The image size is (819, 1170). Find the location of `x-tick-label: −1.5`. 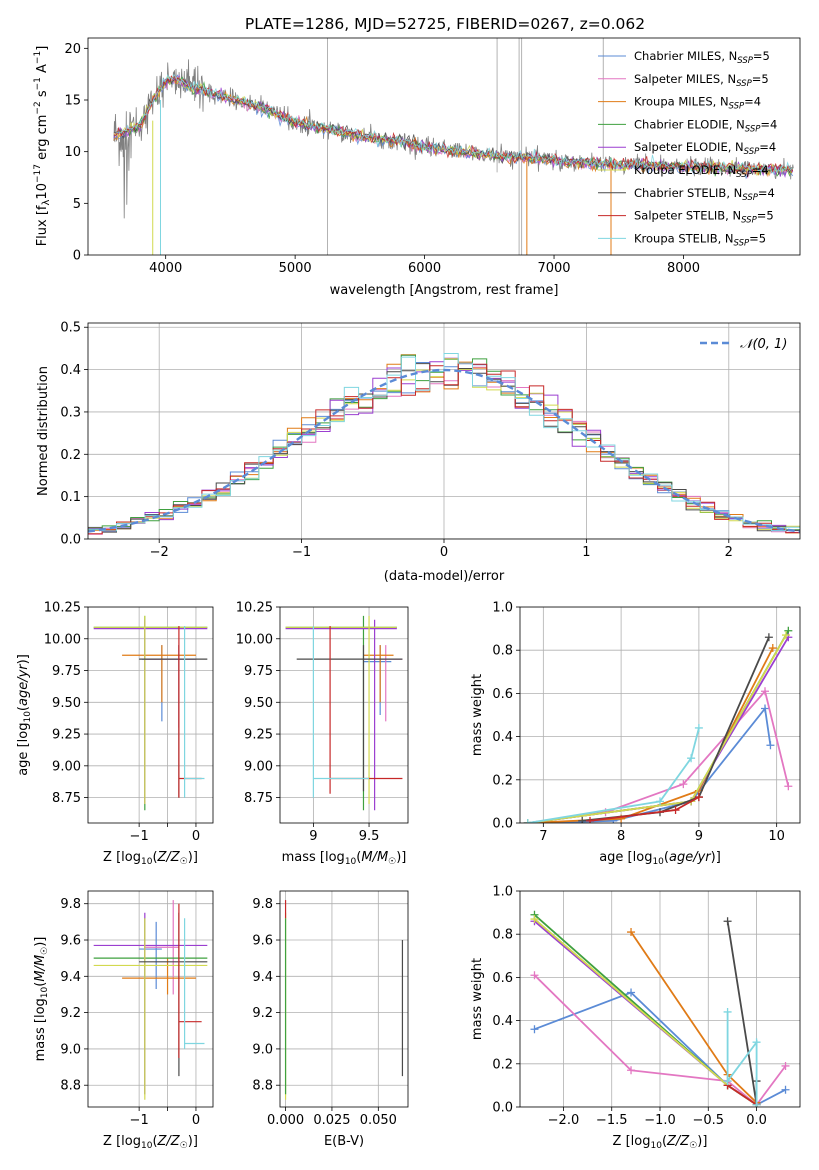

x-tick-label: −1.5 is located at coordinates (612, 1120).